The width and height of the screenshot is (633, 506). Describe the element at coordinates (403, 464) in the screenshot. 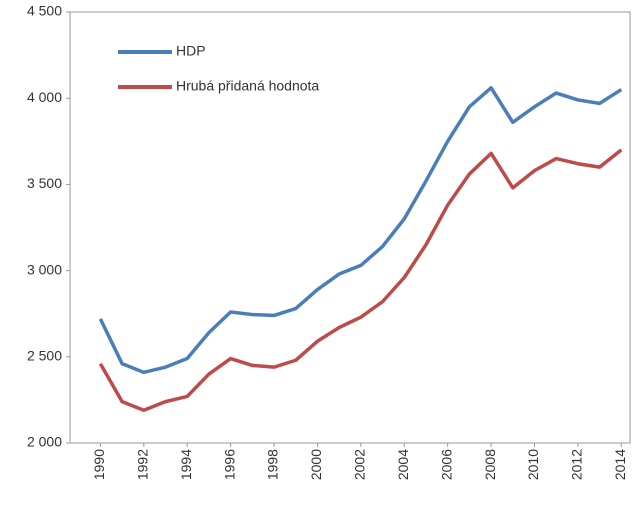

I see `x-tick-label: 2004` at that location.